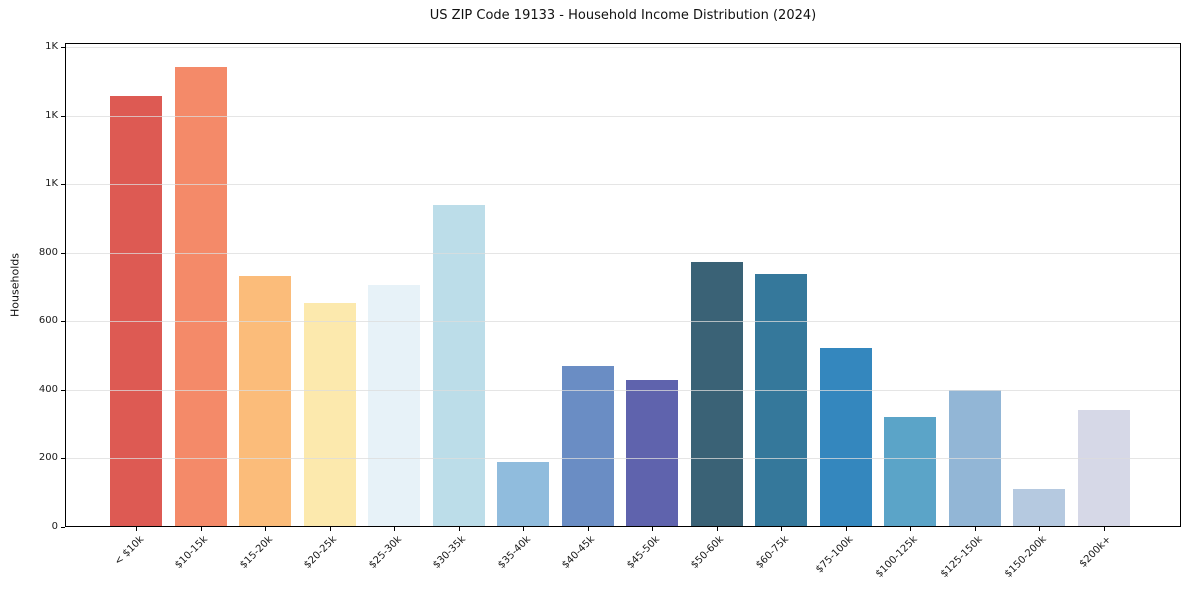  Describe the element at coordinates (48, 252) in the screenshot. I see `y-tick-label: 800` at that location.